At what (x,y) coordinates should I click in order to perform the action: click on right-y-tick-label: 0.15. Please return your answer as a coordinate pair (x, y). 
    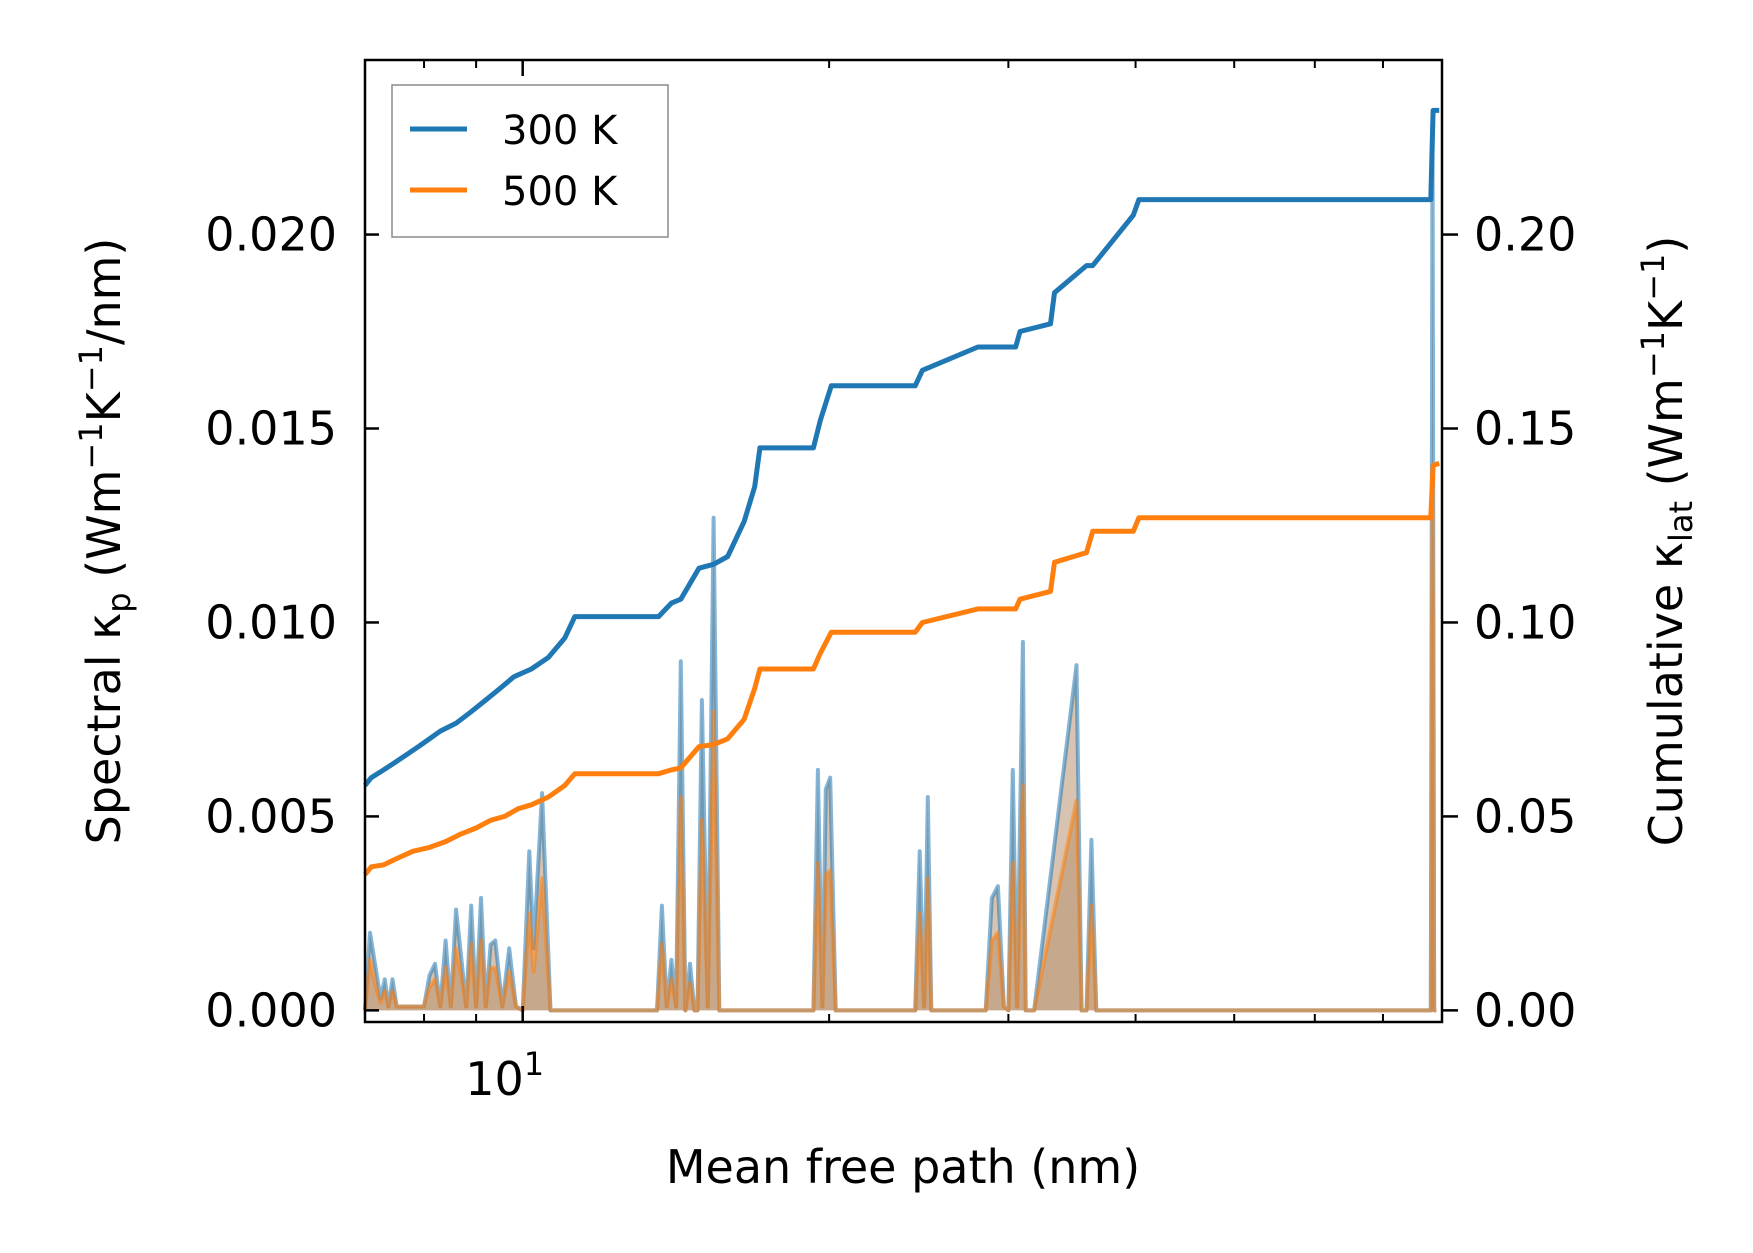
    Looking at the image, I should click on (1525, 429).